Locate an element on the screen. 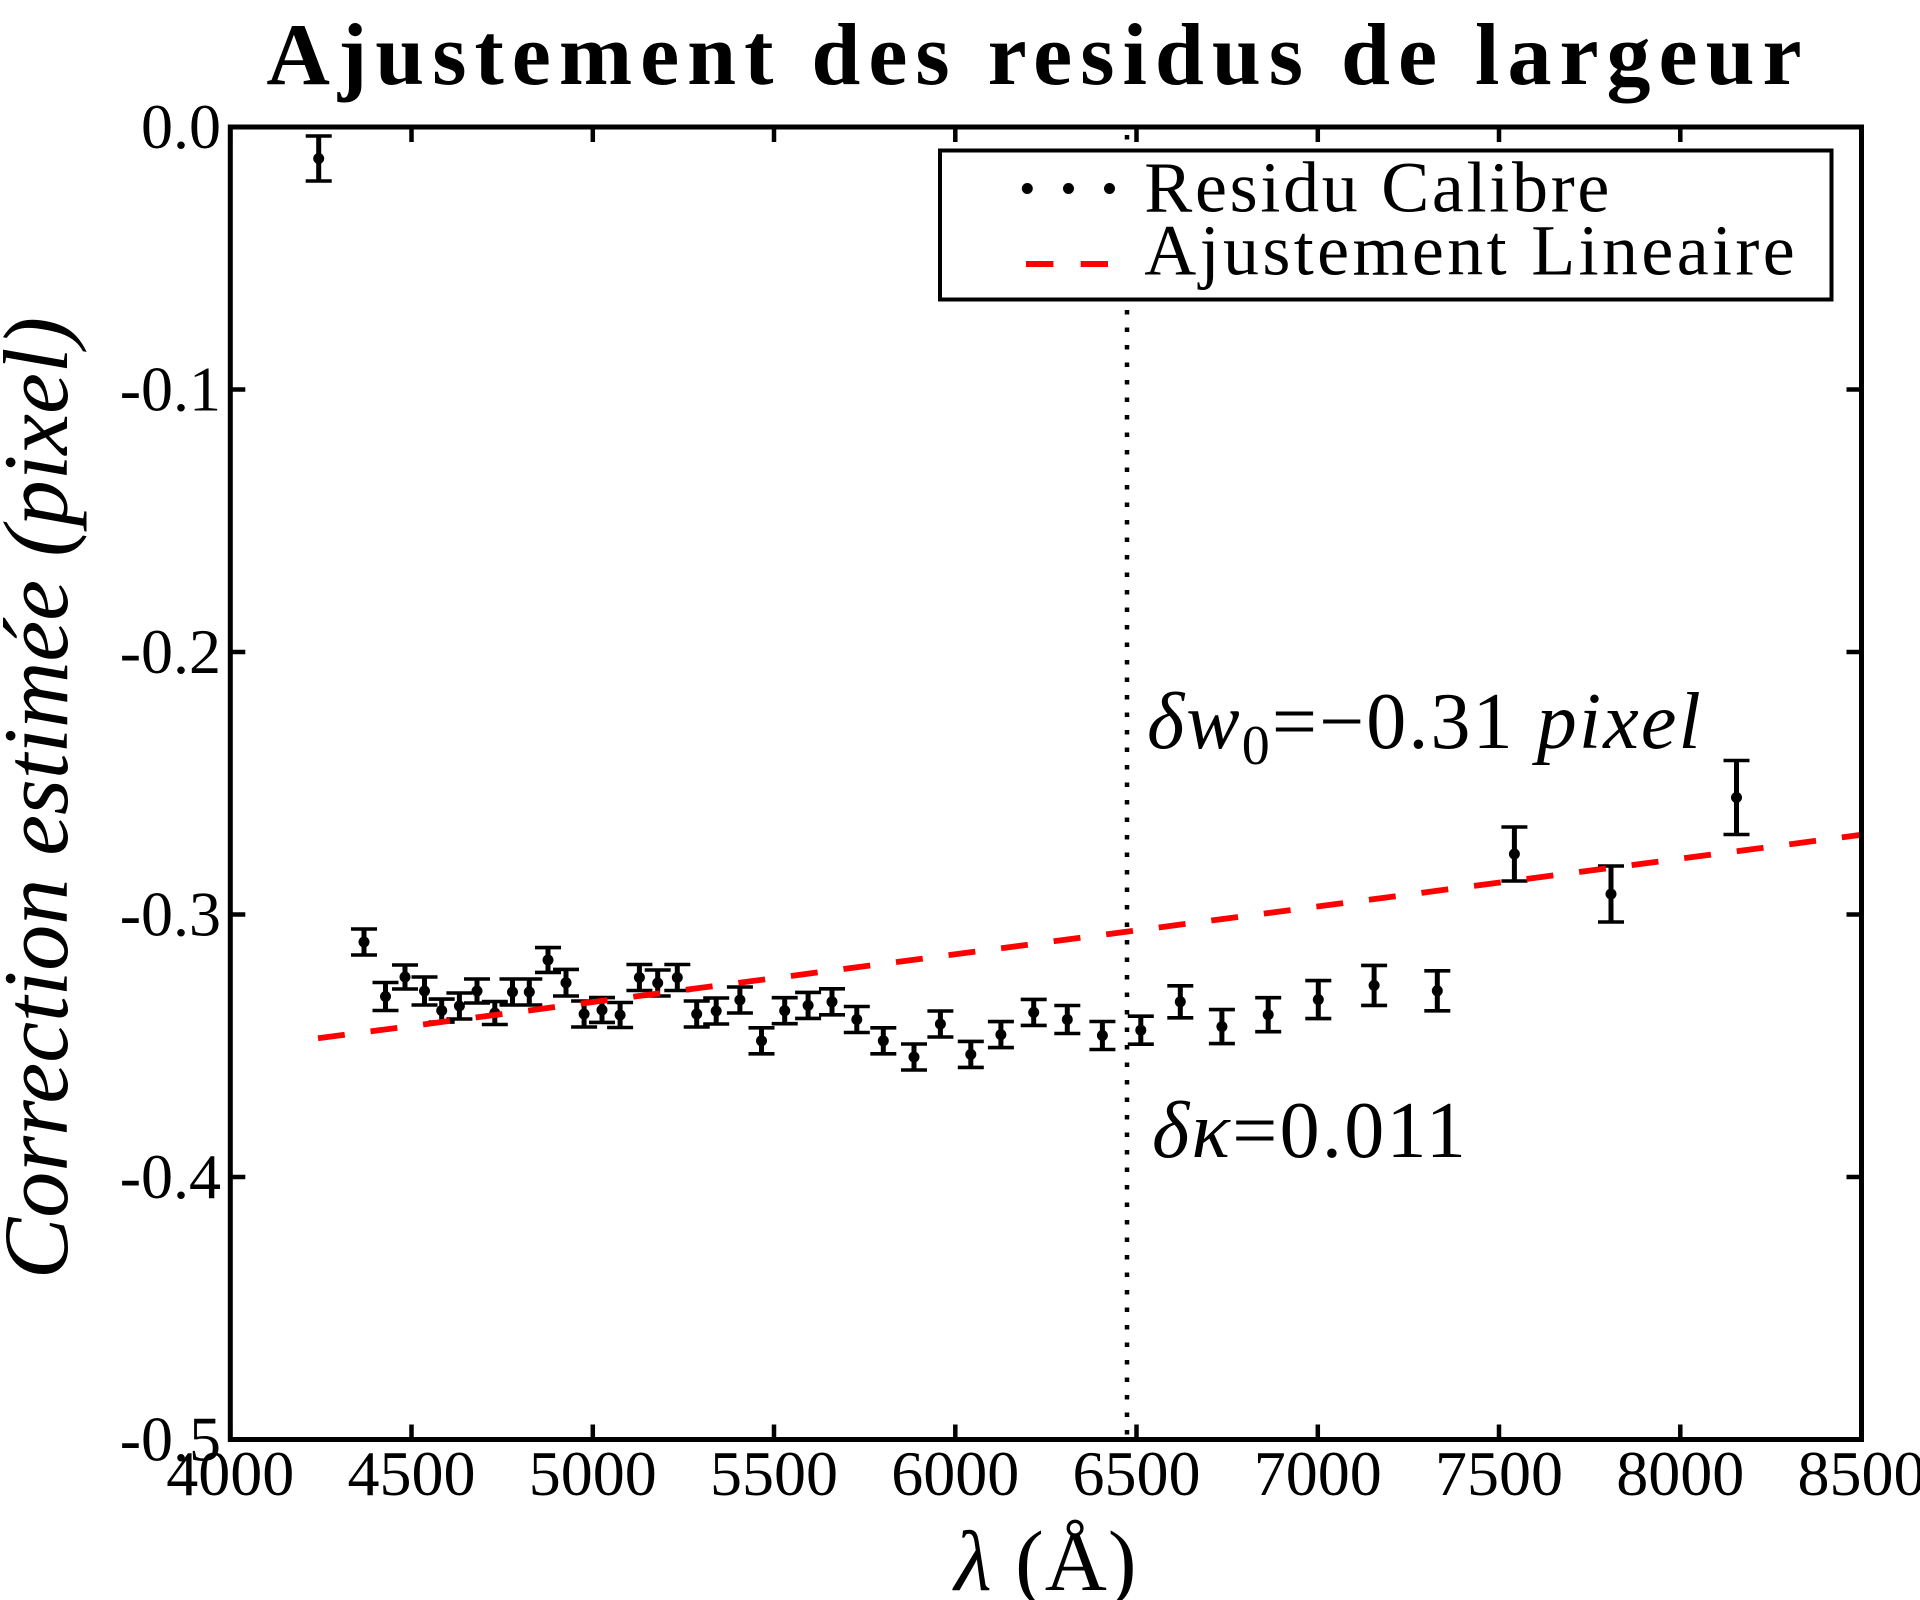  svg-text: 6500 is located at coordinates (1137, 1473).